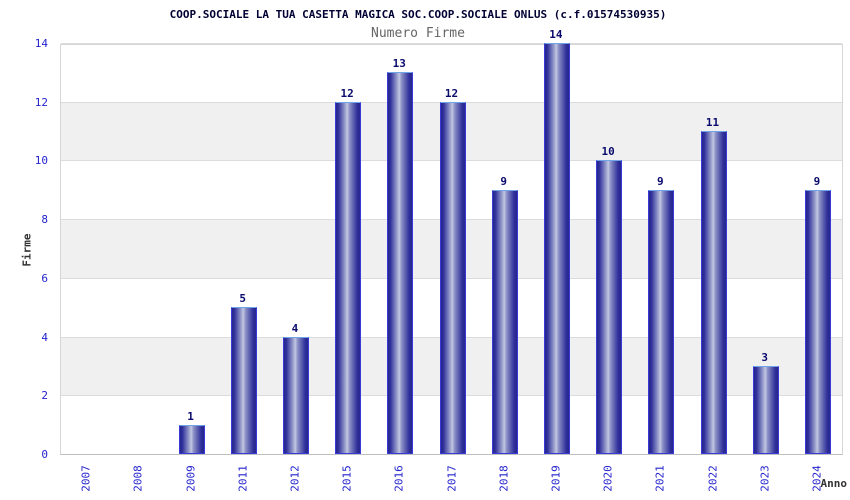  Describe the element at coordinates (44, 220) in the screenshot. I see `y-tick-label: 8` at that location.